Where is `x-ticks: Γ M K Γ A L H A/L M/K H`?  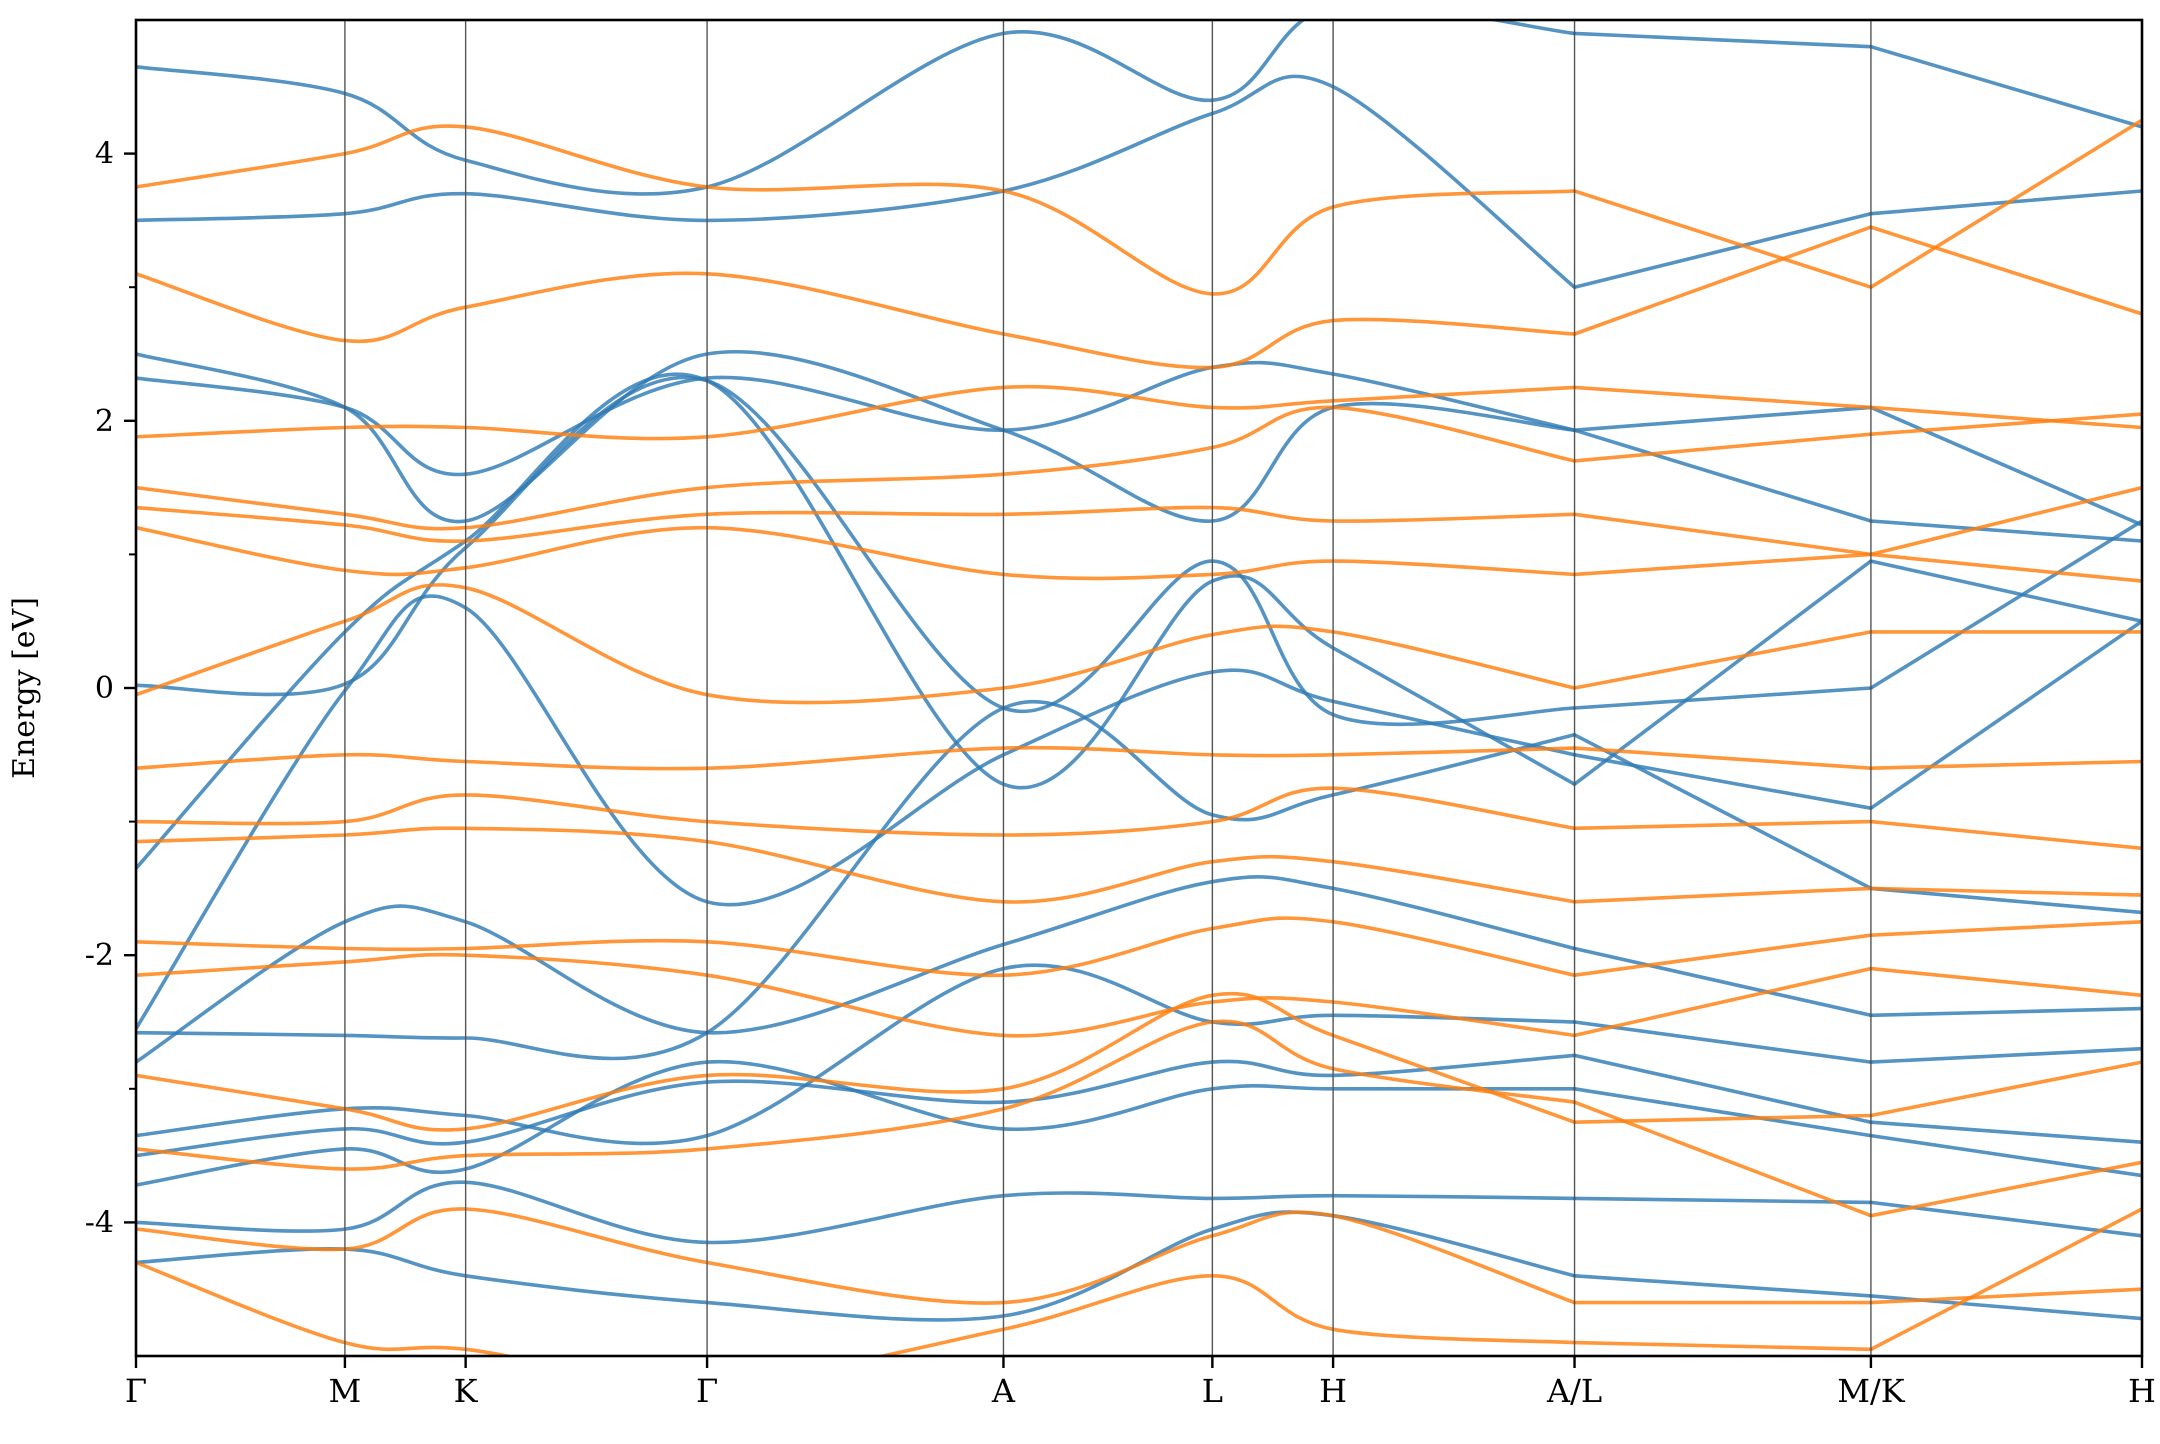
x-ticks: Γ M K Γ A L H A/L M/K H is located at coordinates (1140, 1383).